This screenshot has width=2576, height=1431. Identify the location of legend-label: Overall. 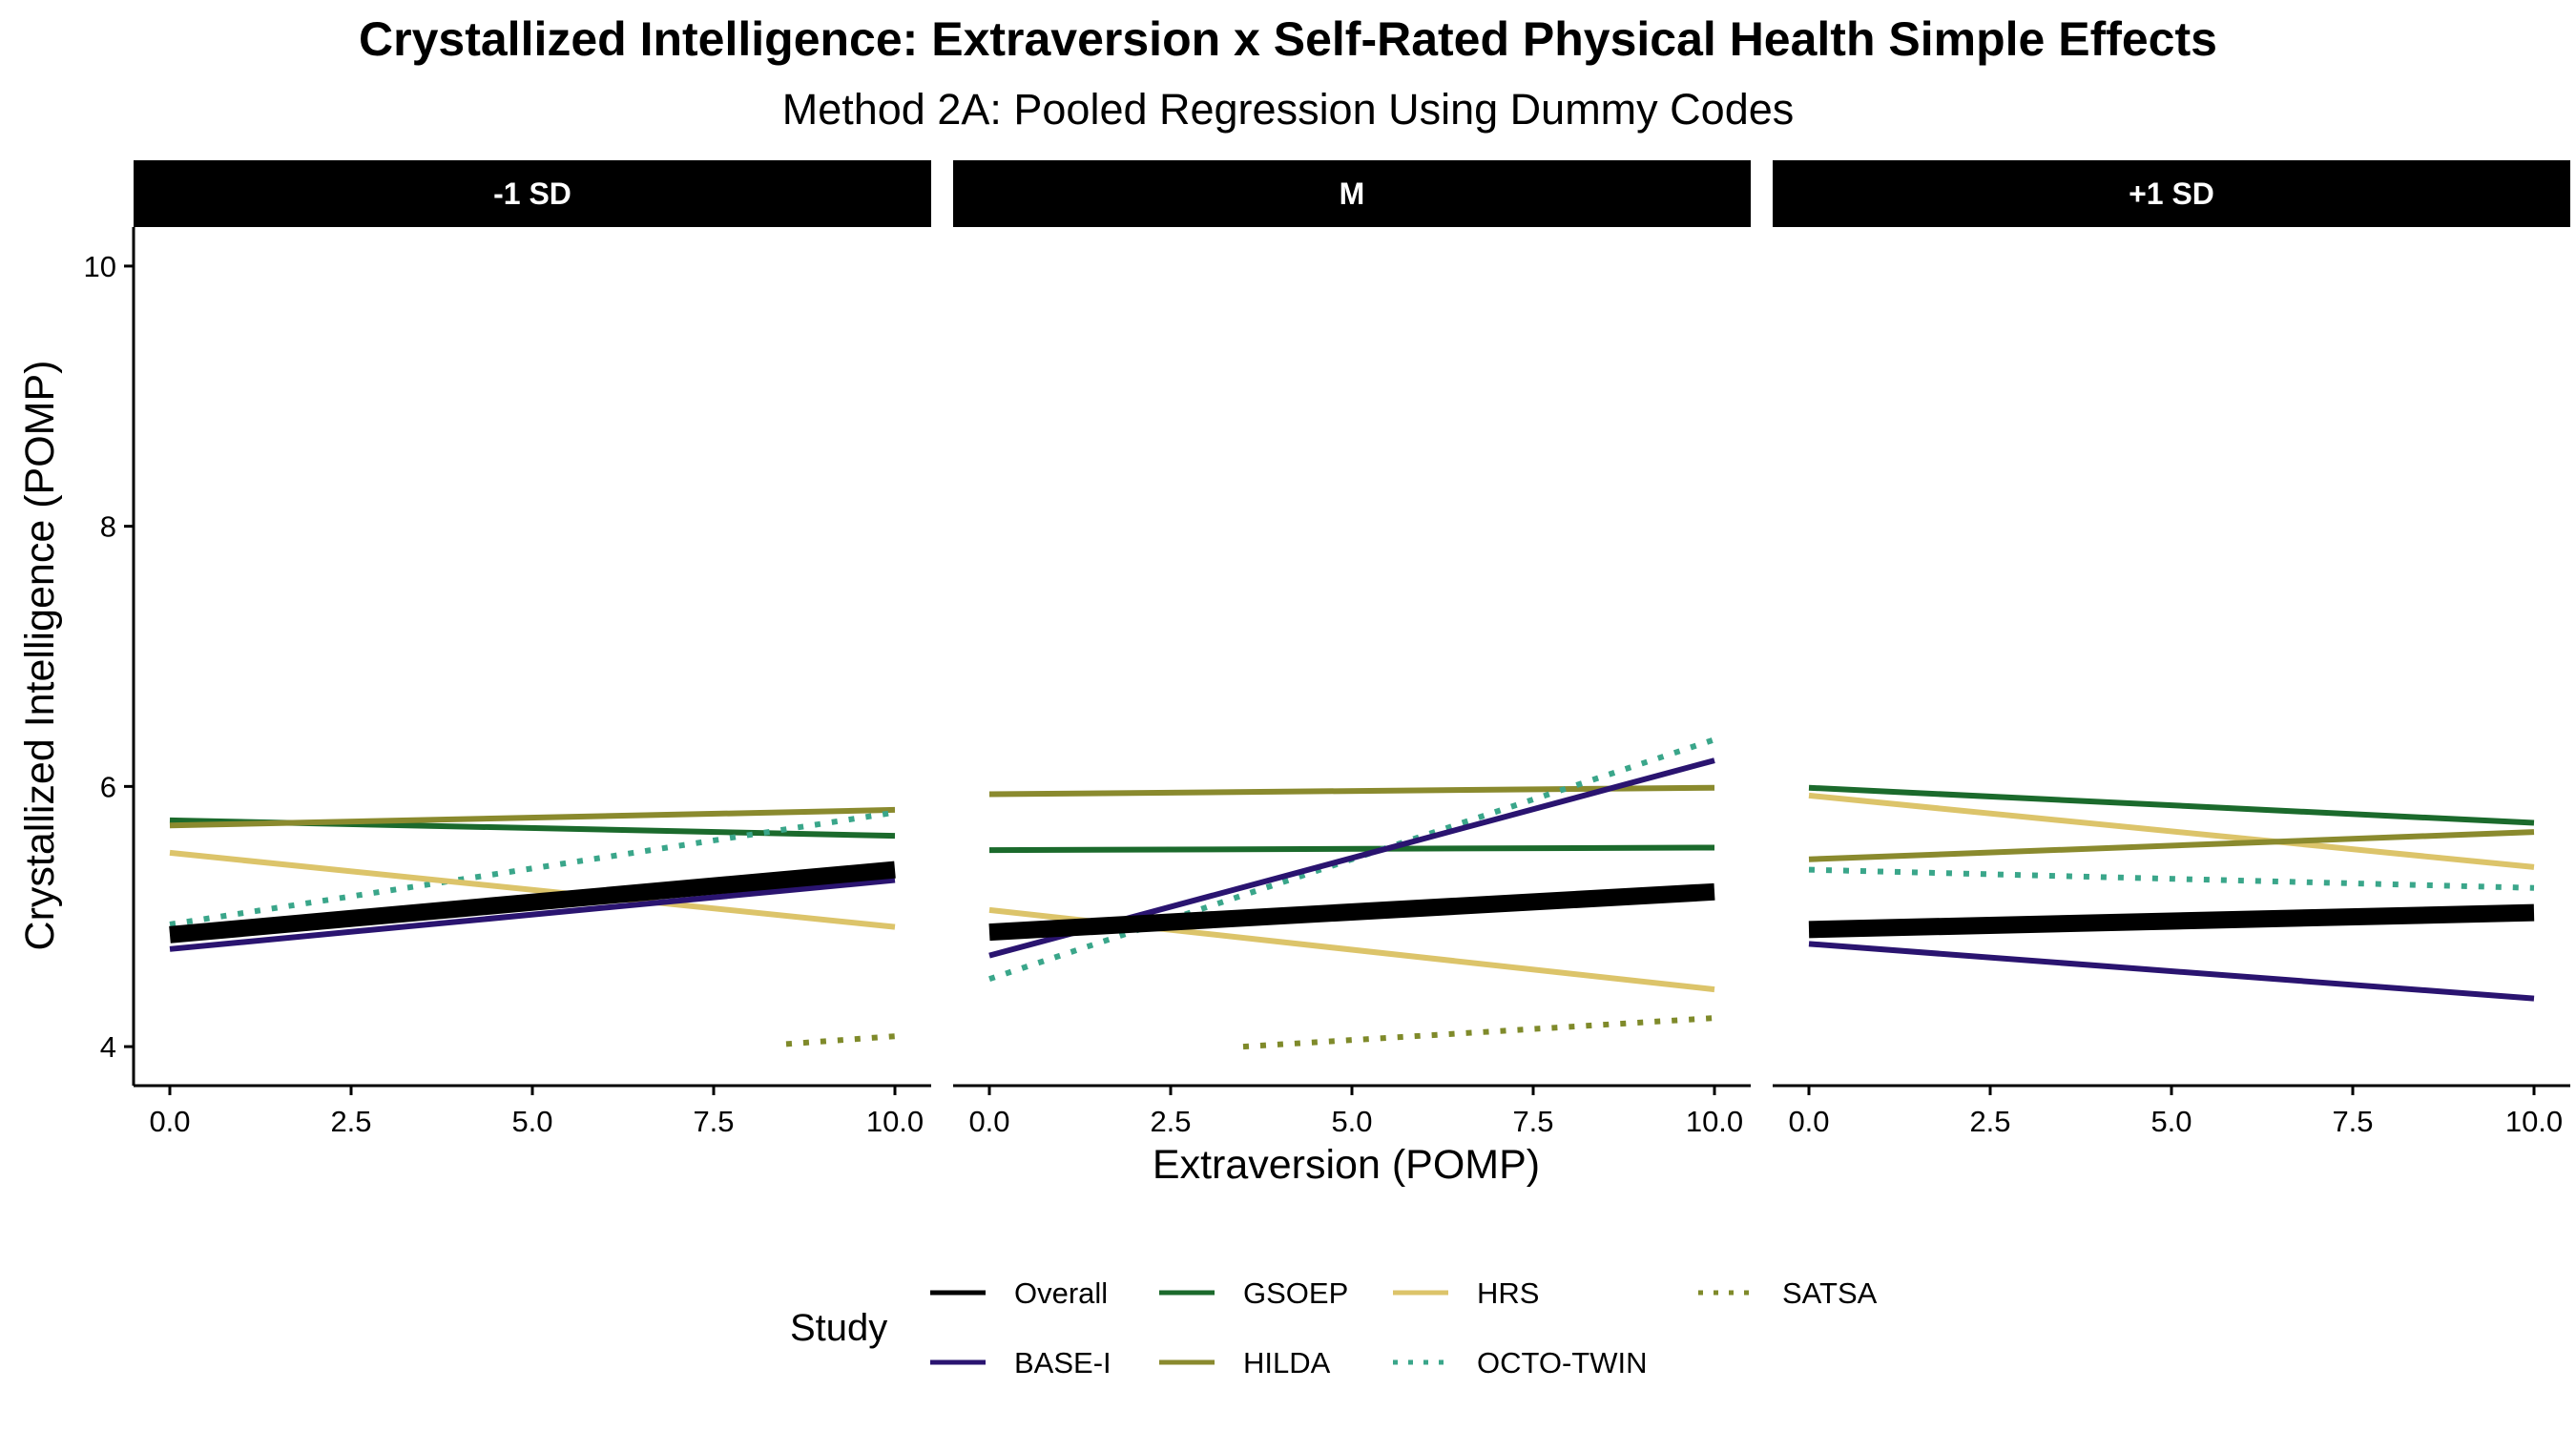
(1061, 1293).